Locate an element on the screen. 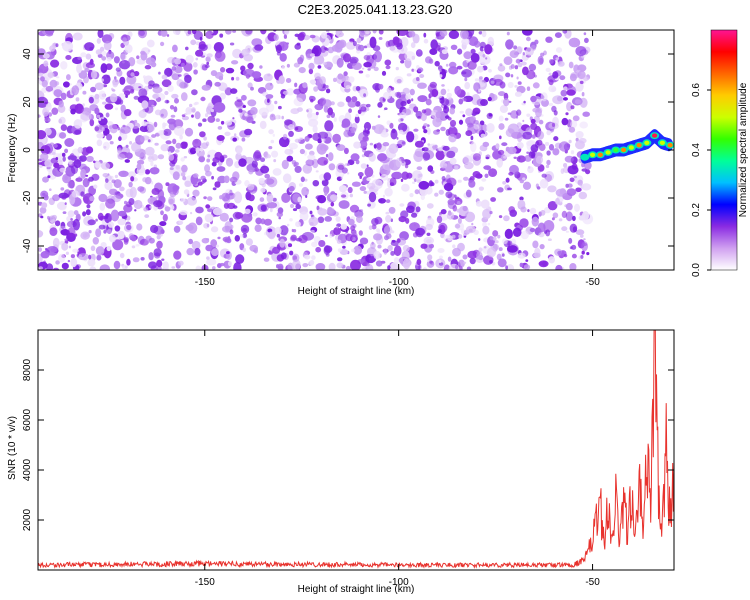 Image resolution: width=750 pixels, height=600 pixels. y-tick-label: 0 is located at coordinates (27, 150).